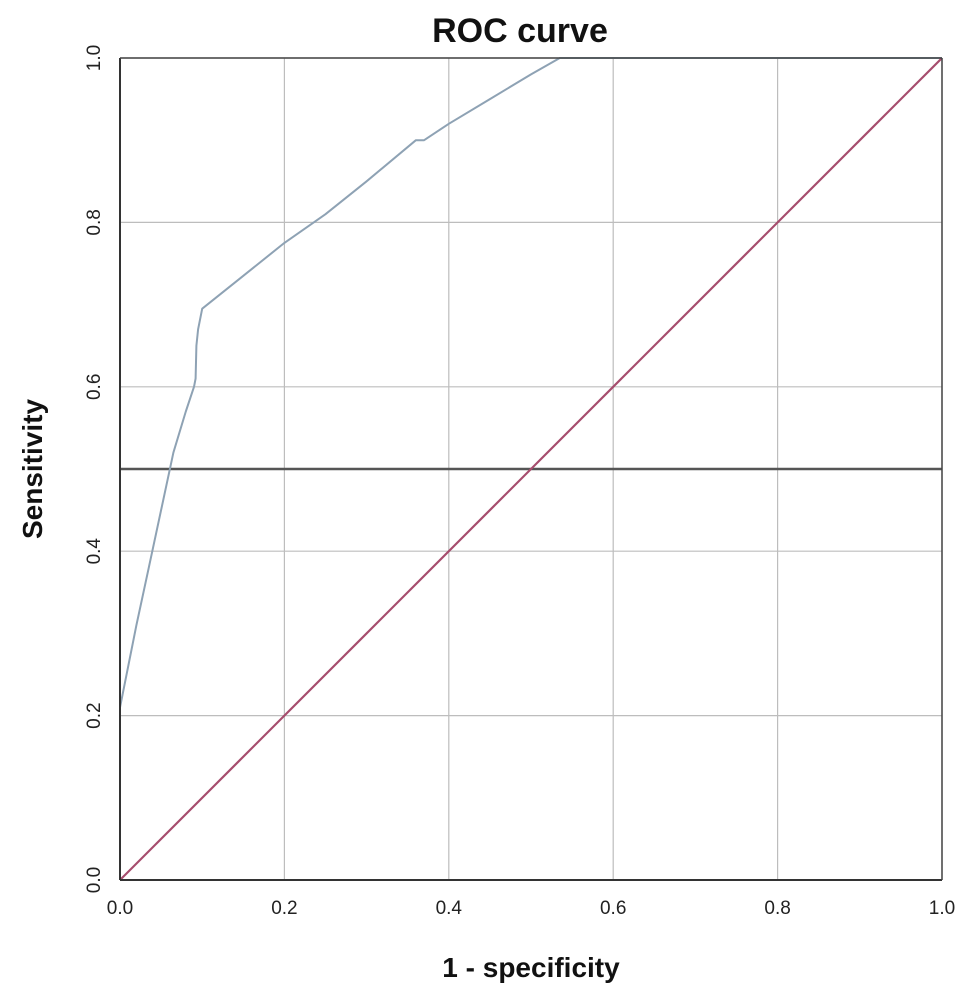 Image resolution: width=960 pixels, height=987 pixels. Describe the element at coordinates (94, 469) in the screenshot. I see `y-tick-labels: 0.0 0.2 0.4 0.6 0.8 1.0` at that location.